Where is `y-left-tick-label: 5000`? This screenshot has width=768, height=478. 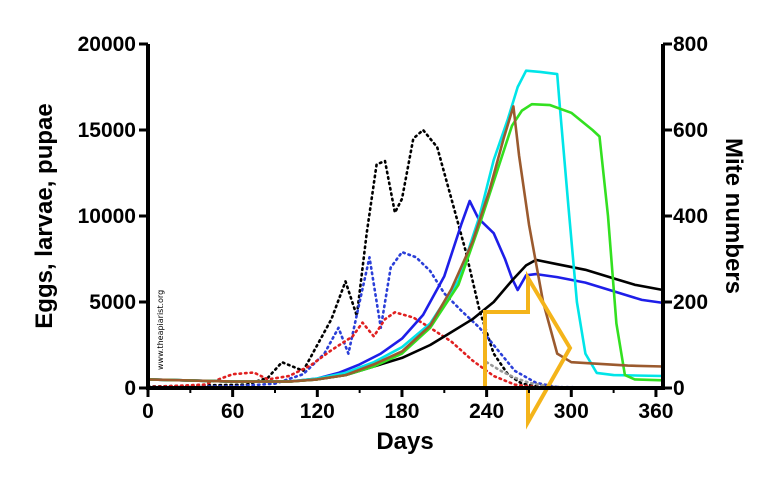
y-left-tick-label: 5000 is located at coordinates (112, 302).